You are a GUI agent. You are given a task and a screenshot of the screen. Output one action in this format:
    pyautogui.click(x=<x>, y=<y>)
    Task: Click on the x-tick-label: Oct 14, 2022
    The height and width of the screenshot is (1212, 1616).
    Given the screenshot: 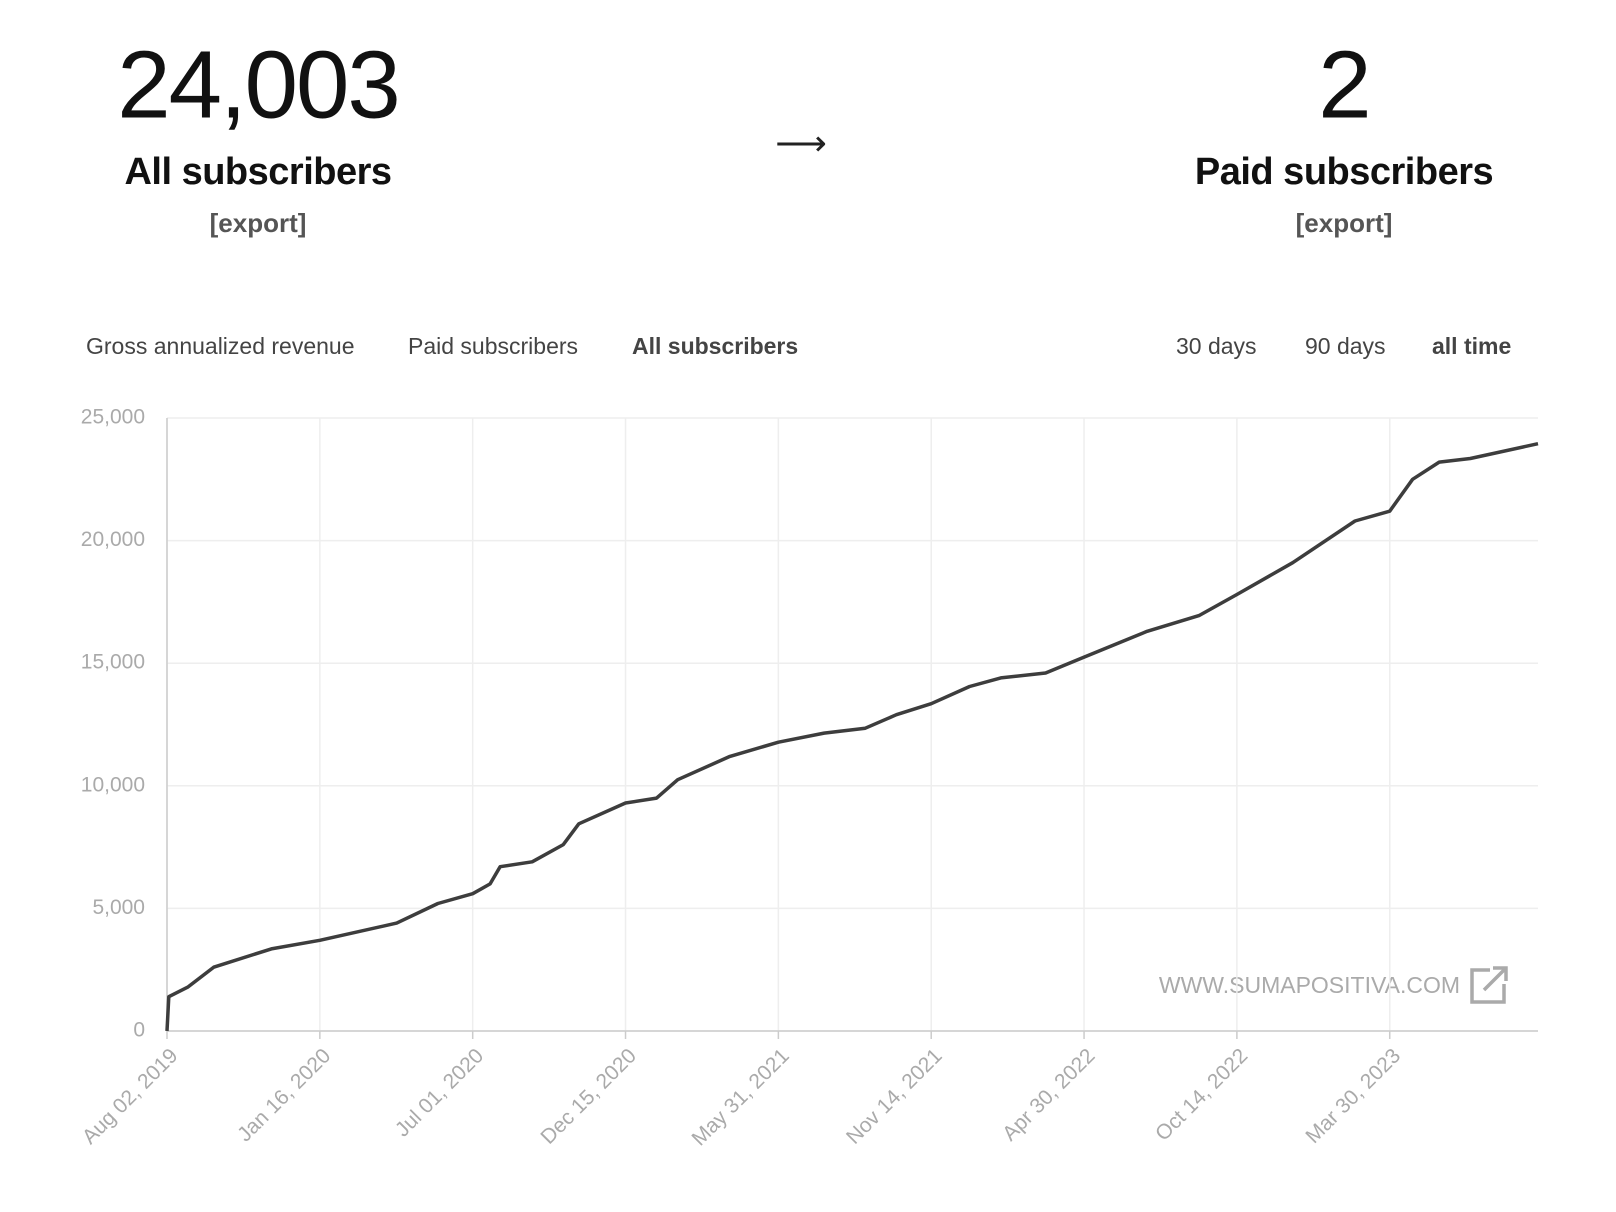 What is the action you would take?
    pyautogui.click(x=1201, y=1094)
    